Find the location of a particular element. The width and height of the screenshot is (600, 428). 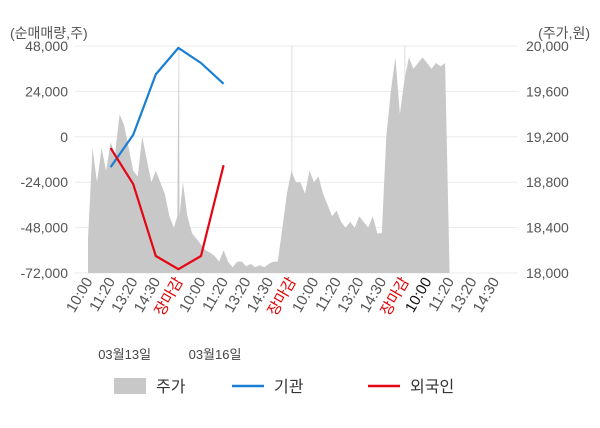

legend-swatch-price is located at coordinates (130, 386).